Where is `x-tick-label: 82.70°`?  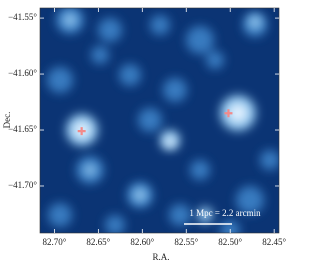 x-tick-label: 82.70° is located at coordinates (54, 242).